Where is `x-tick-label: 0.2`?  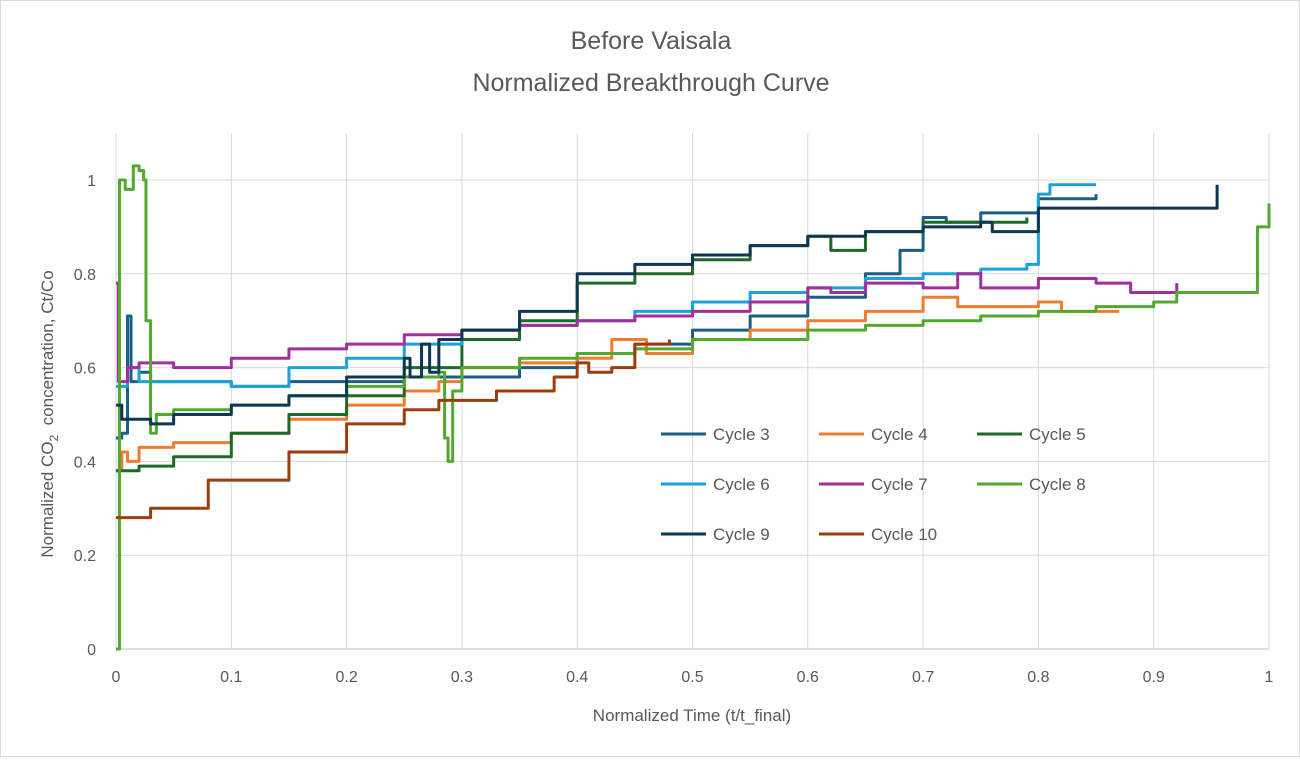
x-tick-label: 0.2 is located at coordinates (346, 677).